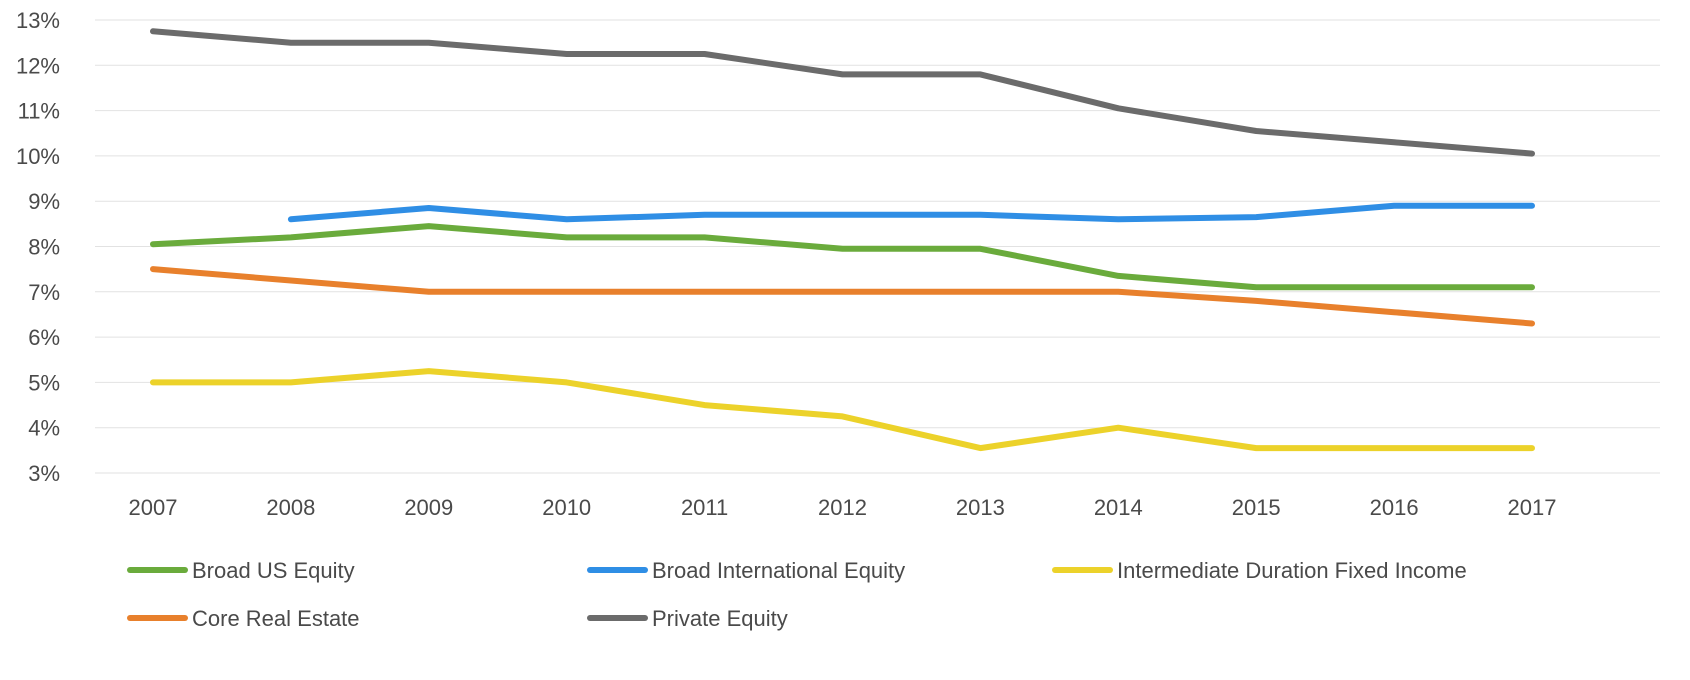  Describe the element at coordinates (276, 618) in the screenshot. I see `legend-label: Core Real Estate` at that location.